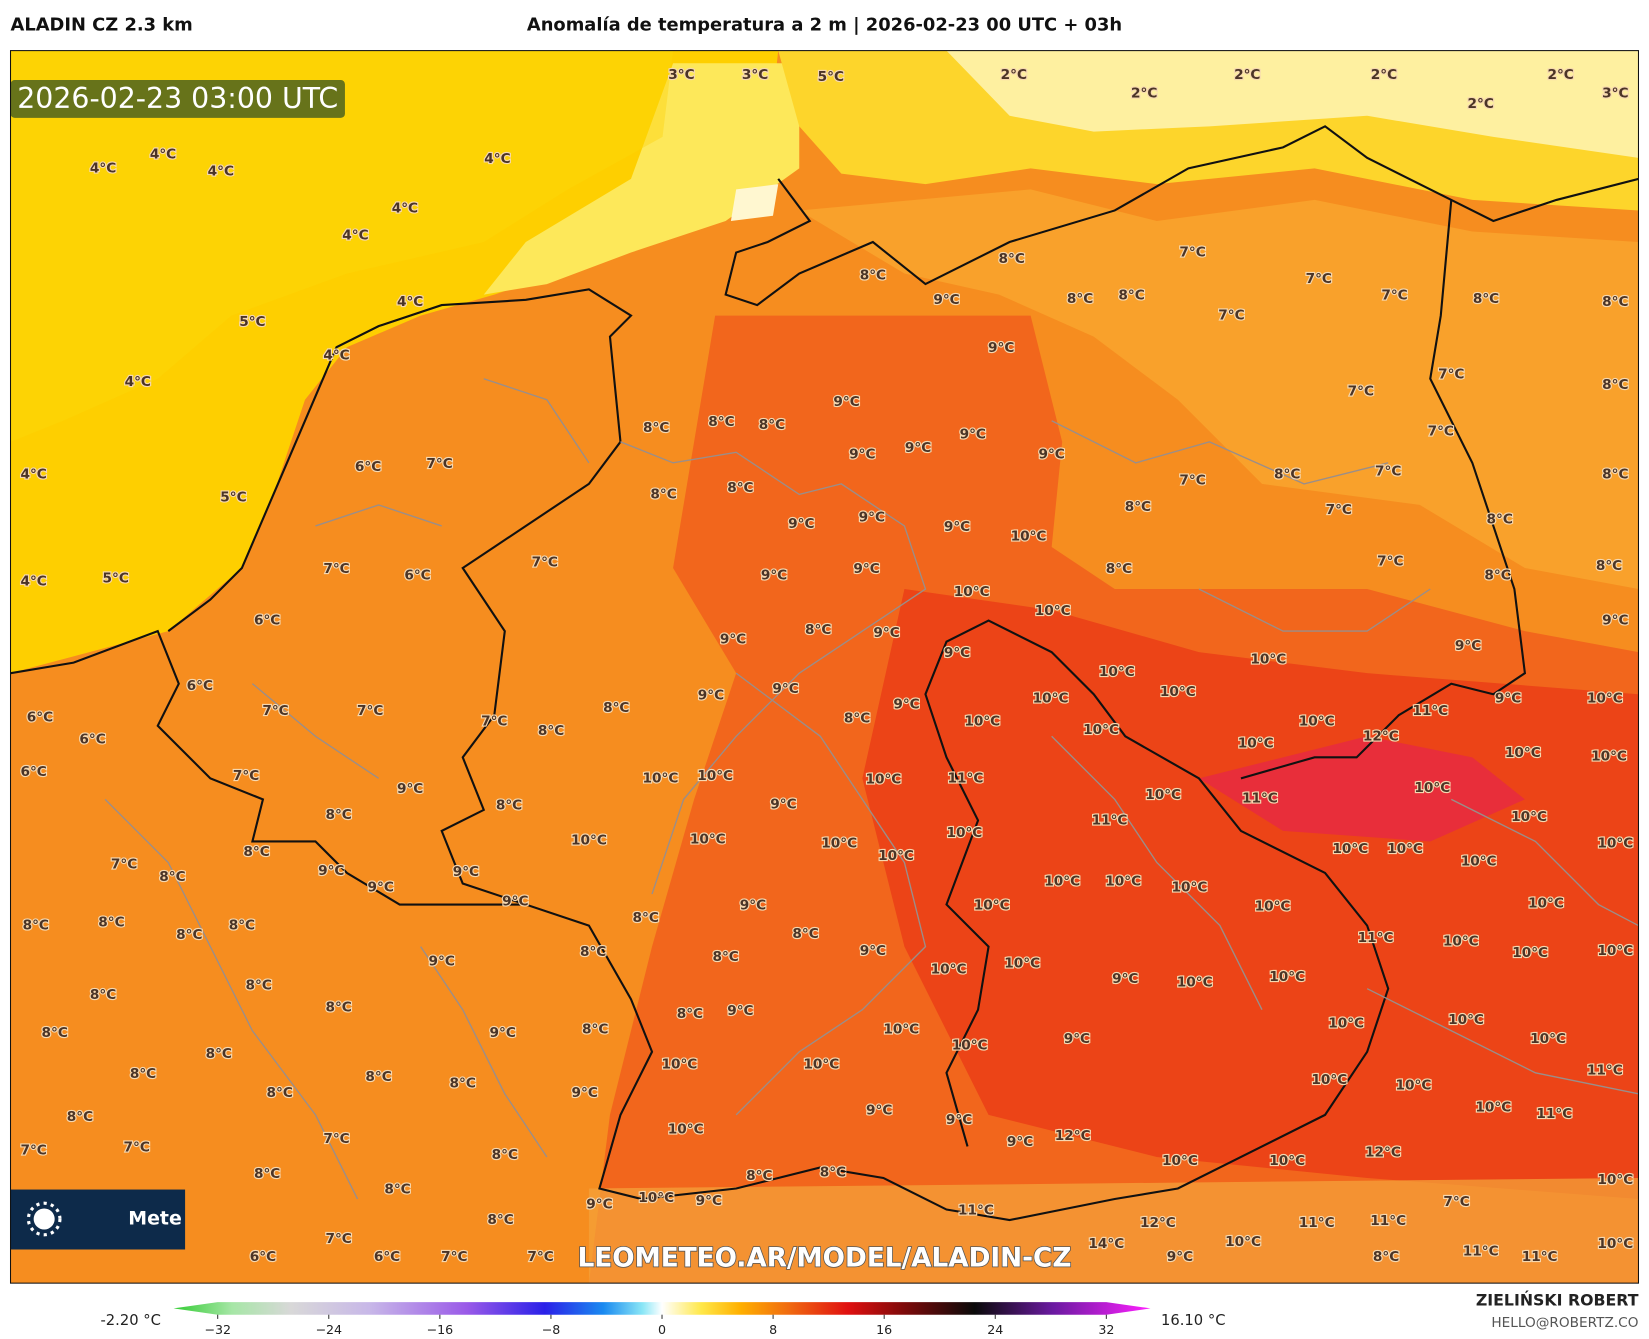  Describe the element at coordinates (177, 98) in the screenshot. I see `timestamp: 2026-02-23 03:00 UTC` at that location.